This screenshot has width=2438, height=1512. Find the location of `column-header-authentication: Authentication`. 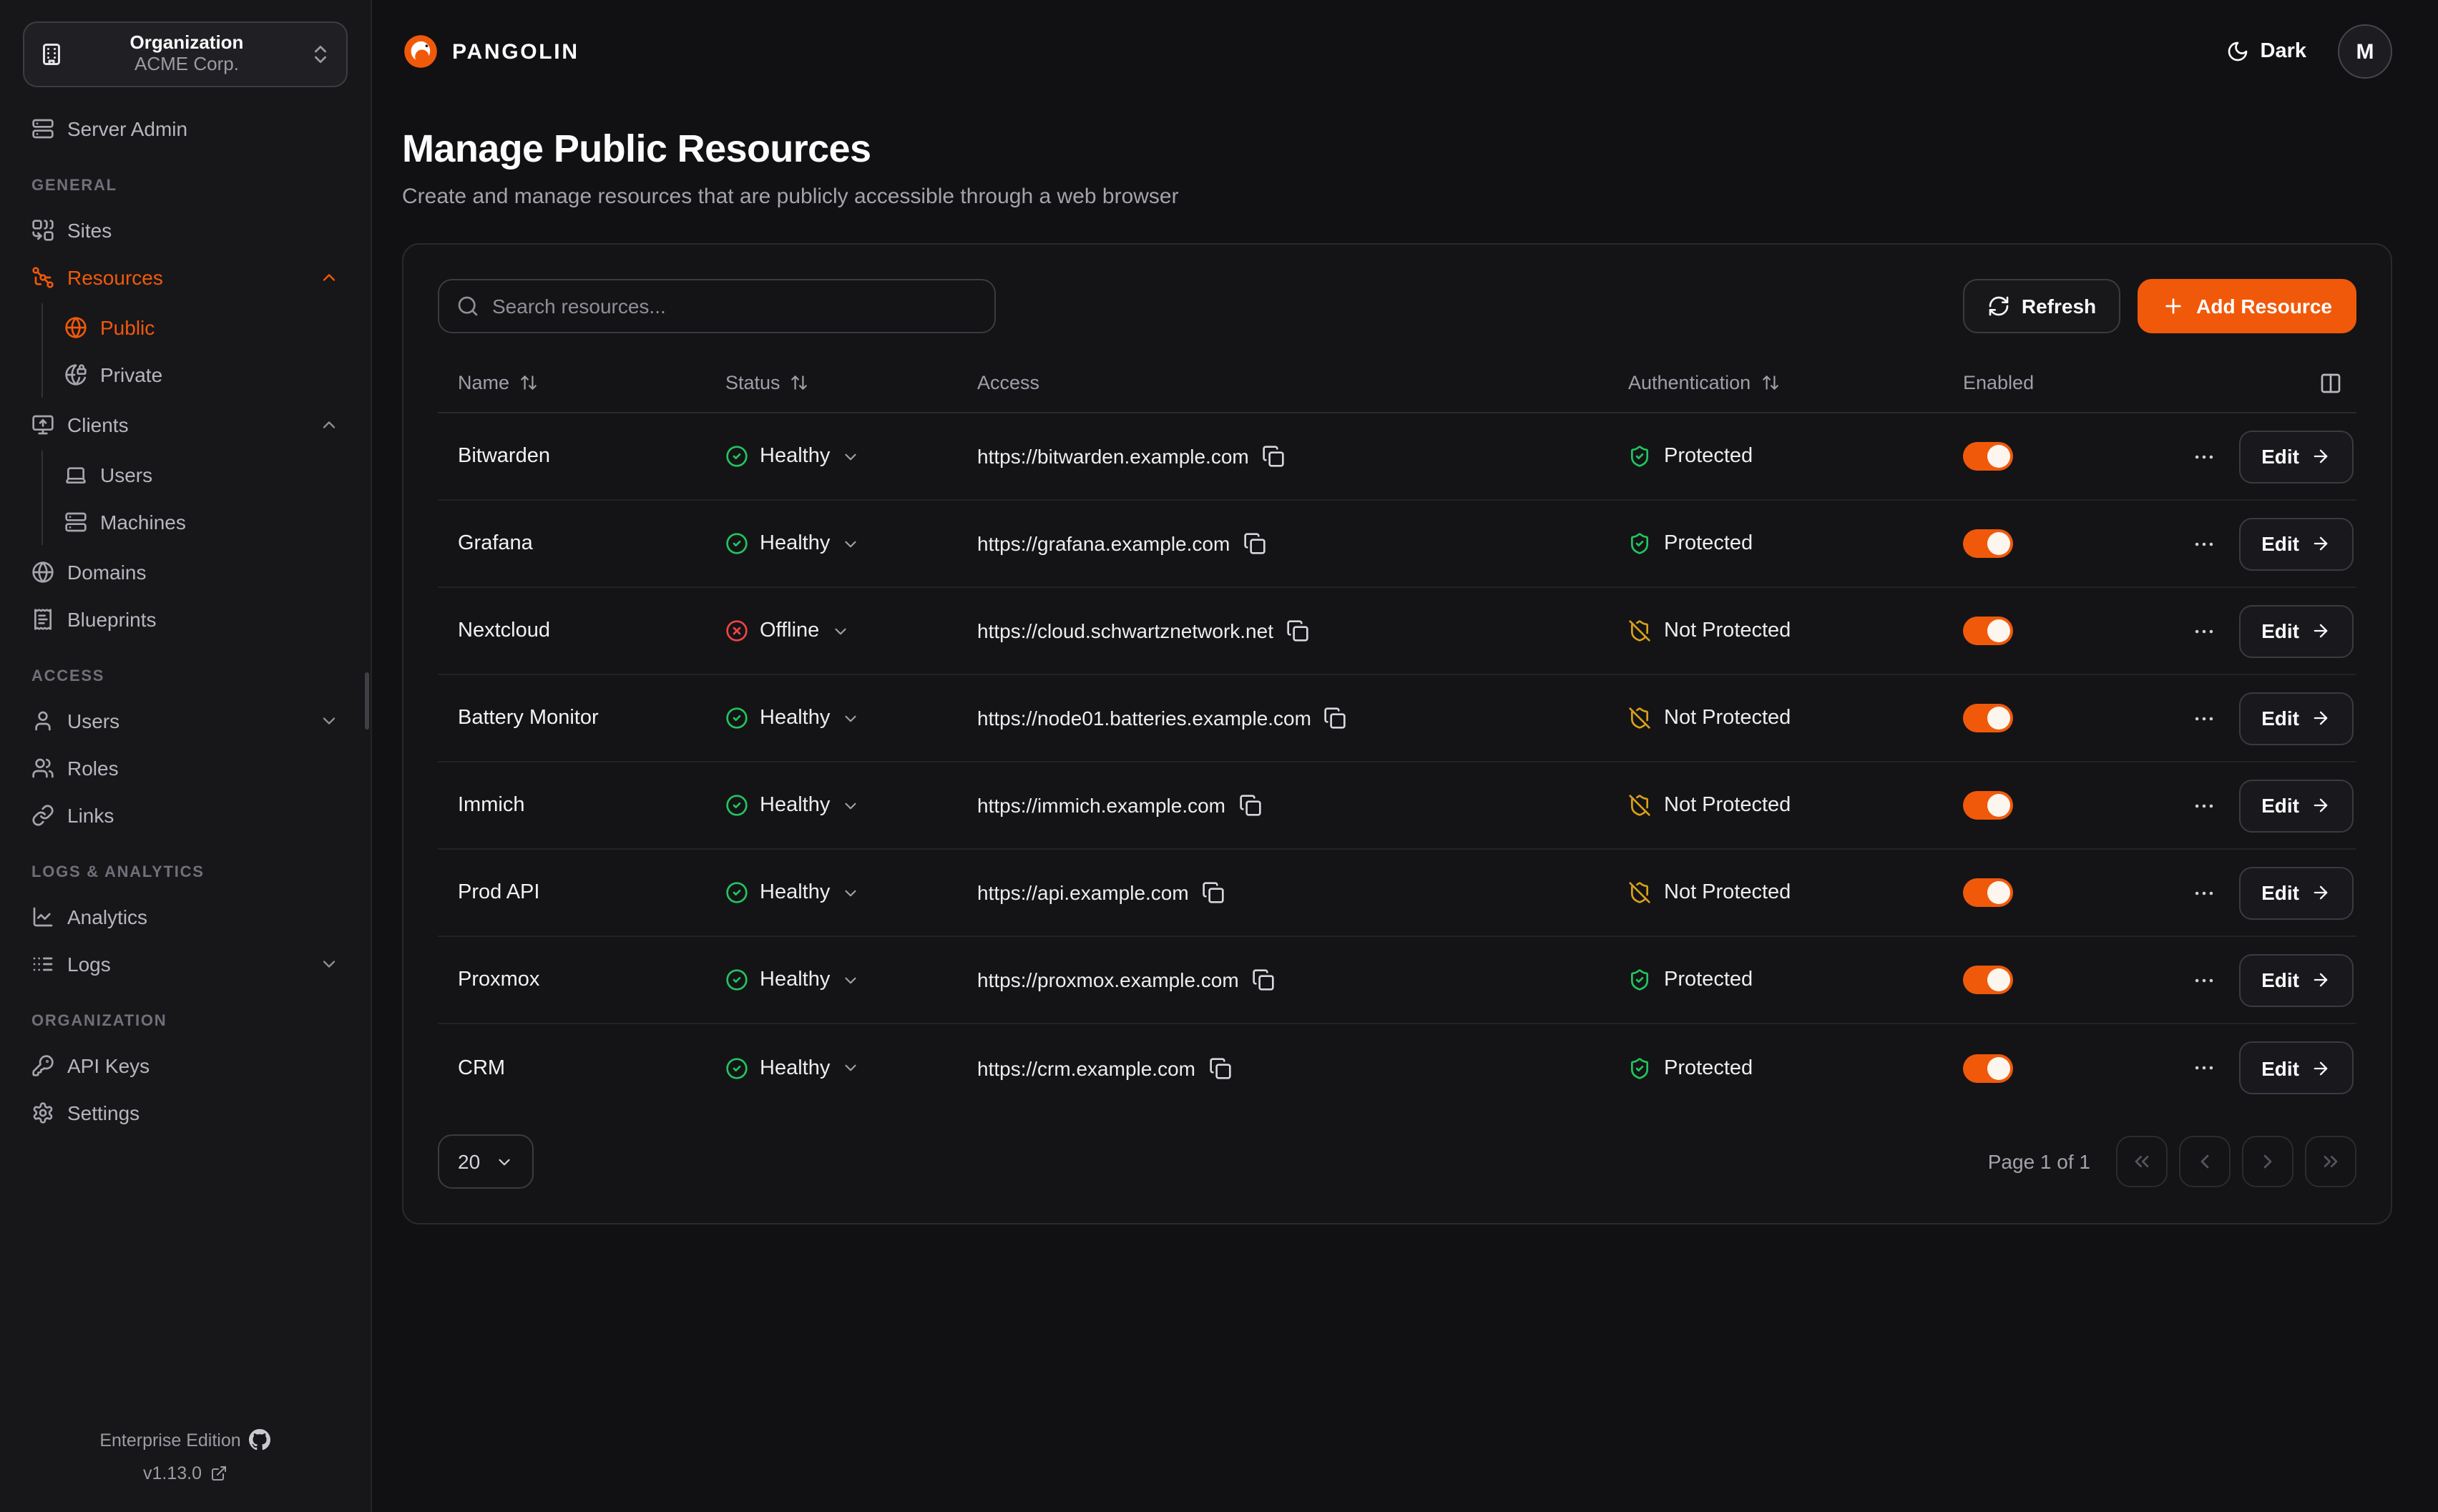

column-header-authentication: Authentication is located at coordinates (1776, 382).